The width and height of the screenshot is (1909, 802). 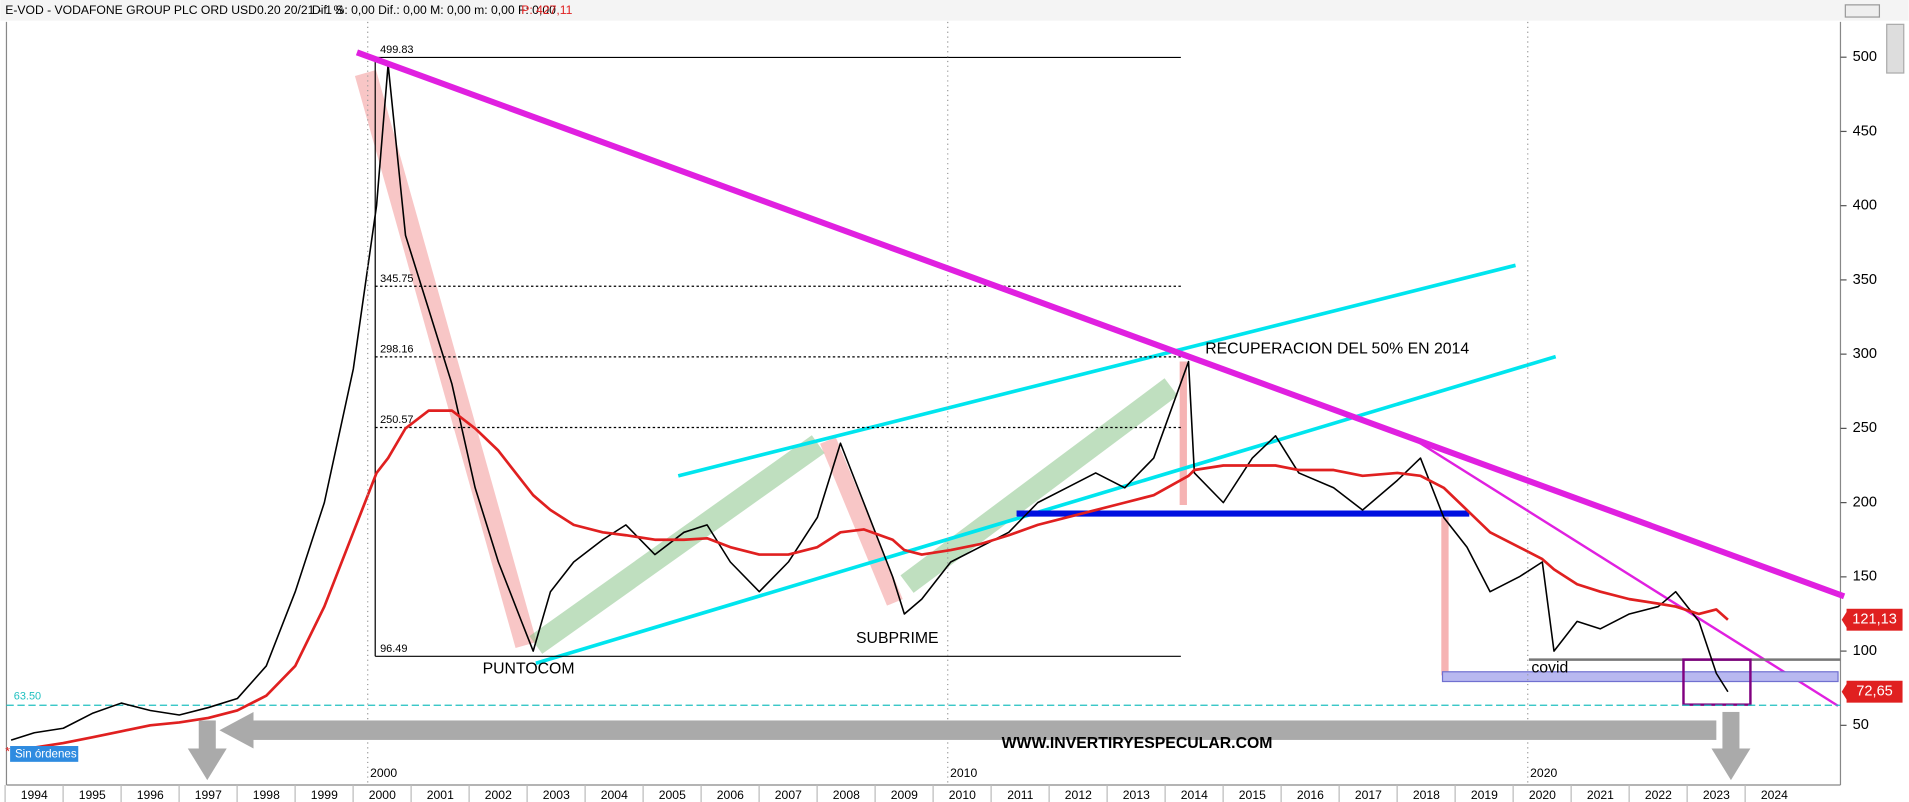 What do you see at coordinates (208, 795) in the screenshot?
I see `x-tick-label: 1997` at bounding box center [208, 795].